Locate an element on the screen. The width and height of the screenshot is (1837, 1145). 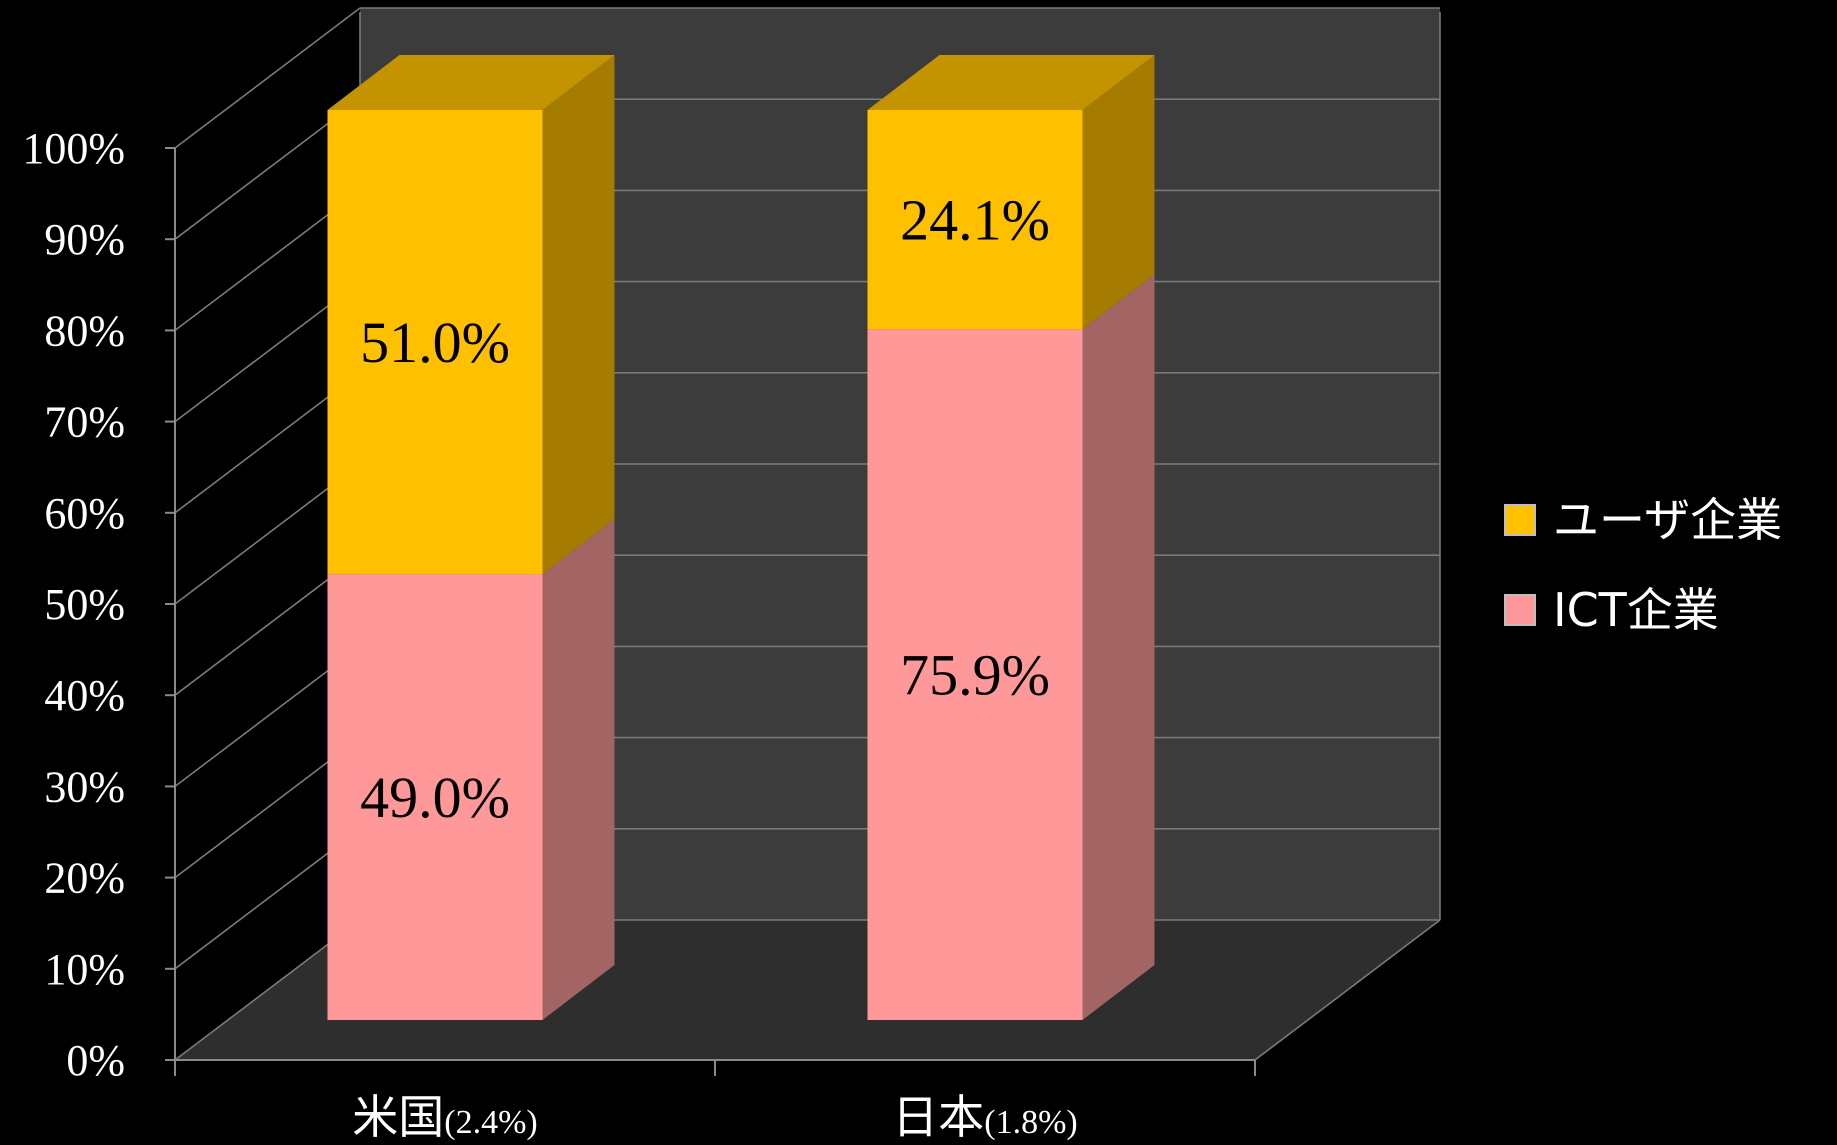
x-category-label: 日本(1.8%) is located at coordinates (984, 1117).